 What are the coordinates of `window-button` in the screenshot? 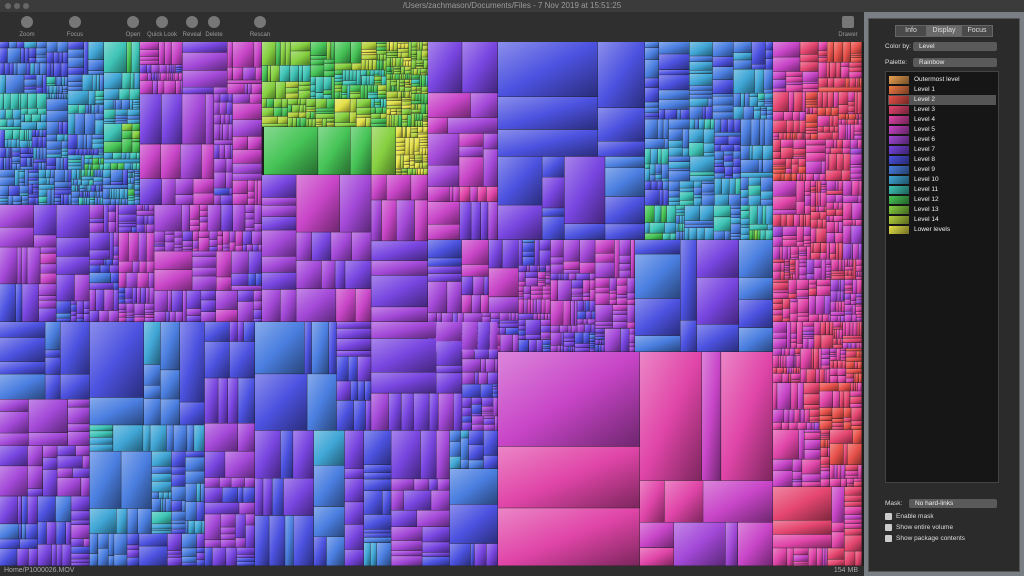 It's located at (8, 6).